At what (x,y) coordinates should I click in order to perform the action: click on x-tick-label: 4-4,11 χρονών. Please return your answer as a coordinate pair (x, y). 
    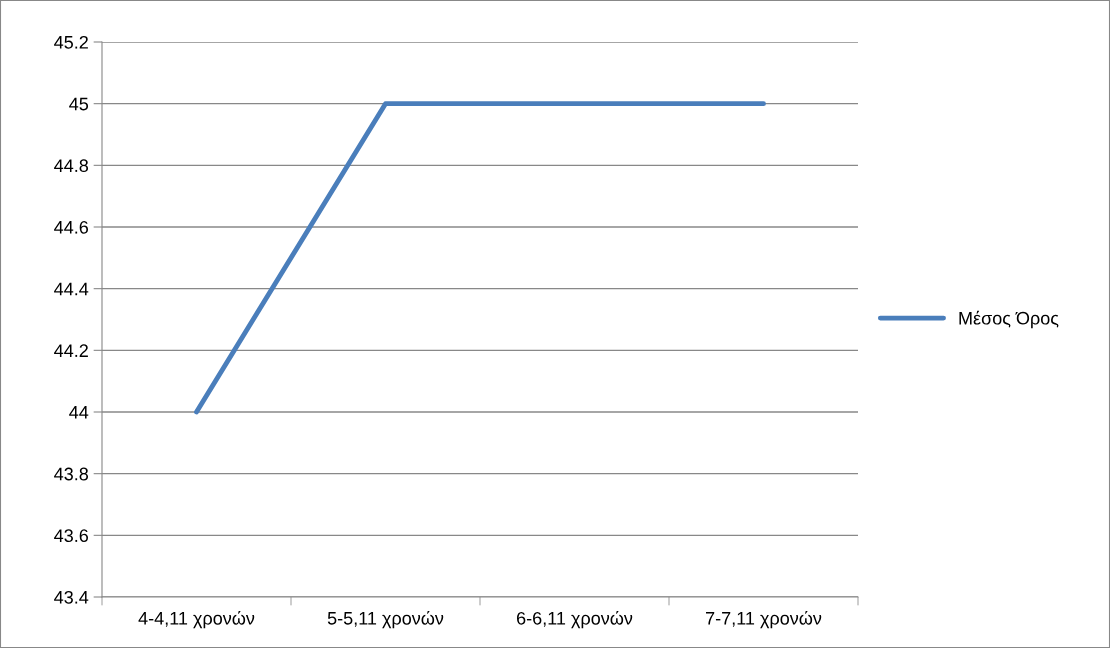
    Looking at the image, I should click on (196, 619).